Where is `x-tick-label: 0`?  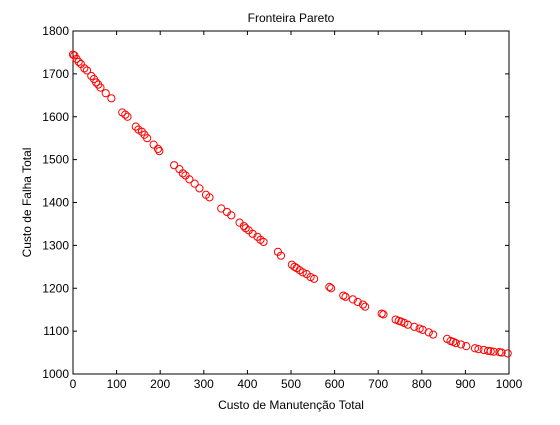 x-tick-label: 0 is located at coordinates (73, 384).